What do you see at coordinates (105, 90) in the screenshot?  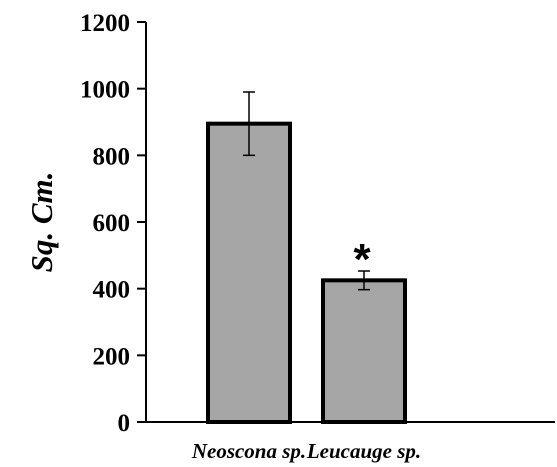 I see `y-tick-label: 1000` at bounding box center [105, 90].